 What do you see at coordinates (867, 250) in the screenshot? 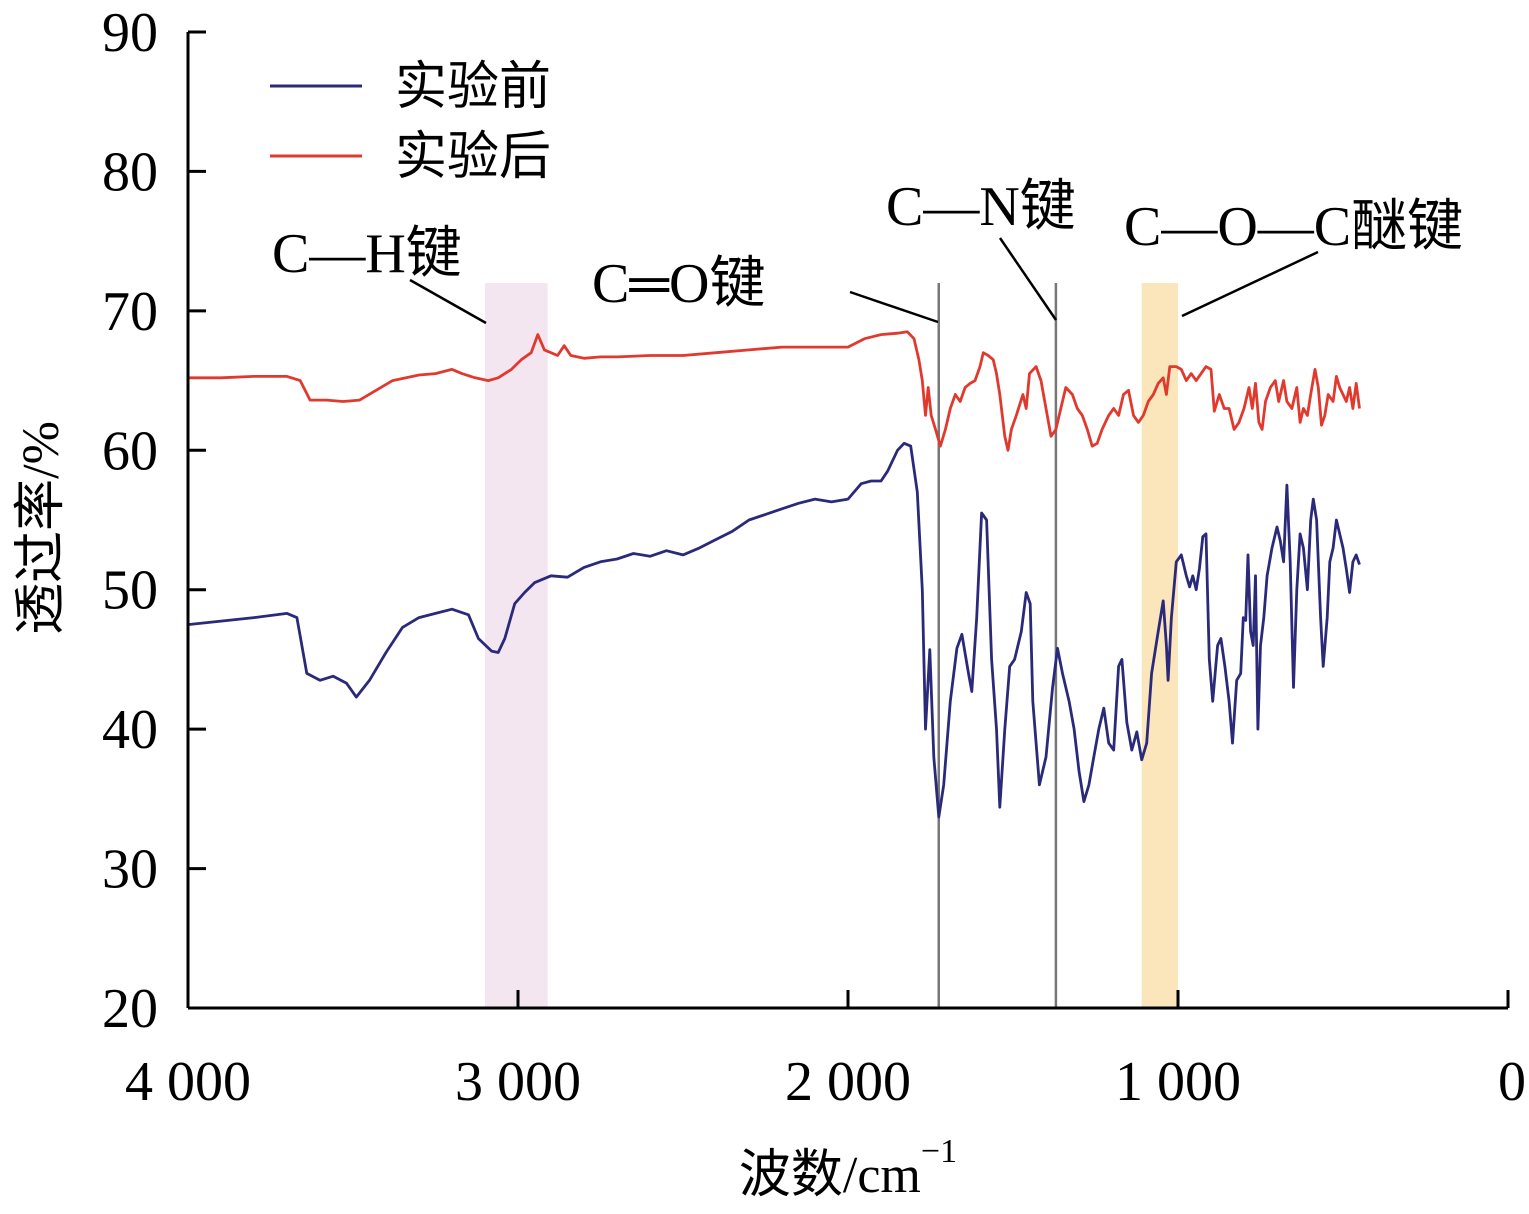
I see `annotations: C—H键 C═O键 C—N键 C—O—C醚键` at bounding box center [867, 250].